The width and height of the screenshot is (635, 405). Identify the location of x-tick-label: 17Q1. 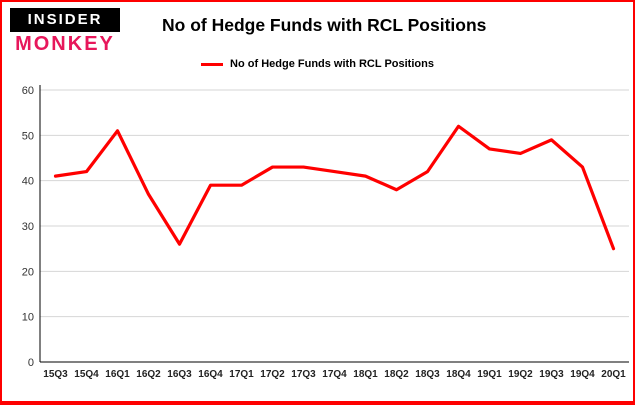
(241, 374).